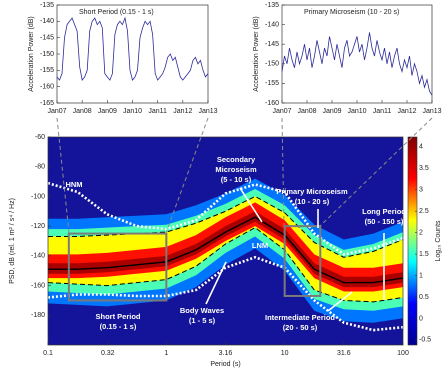 This screenshot has height=371, width=445. Describe the element at coordinates (312, 201) in the screenshot. I see `annotation: (10 - 20 s)` at that location.